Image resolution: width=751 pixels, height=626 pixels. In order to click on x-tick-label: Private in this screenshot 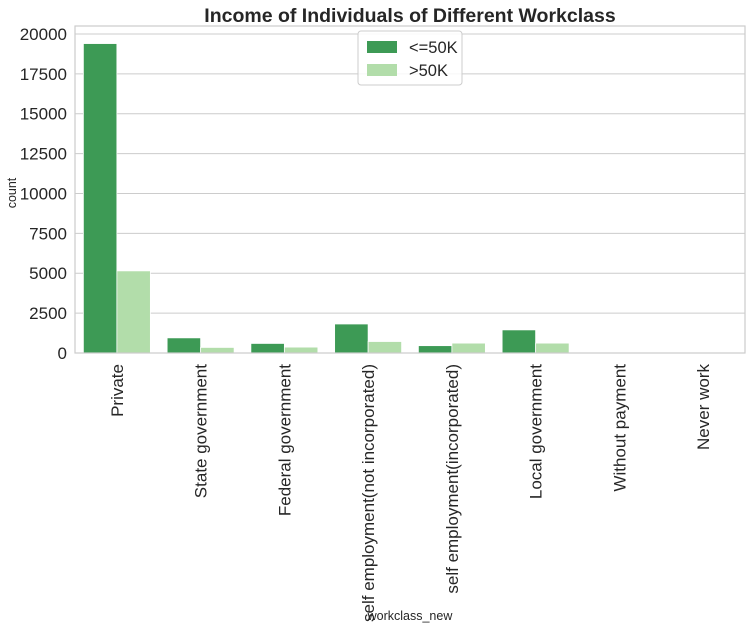, I will do `click(117, 390)`.